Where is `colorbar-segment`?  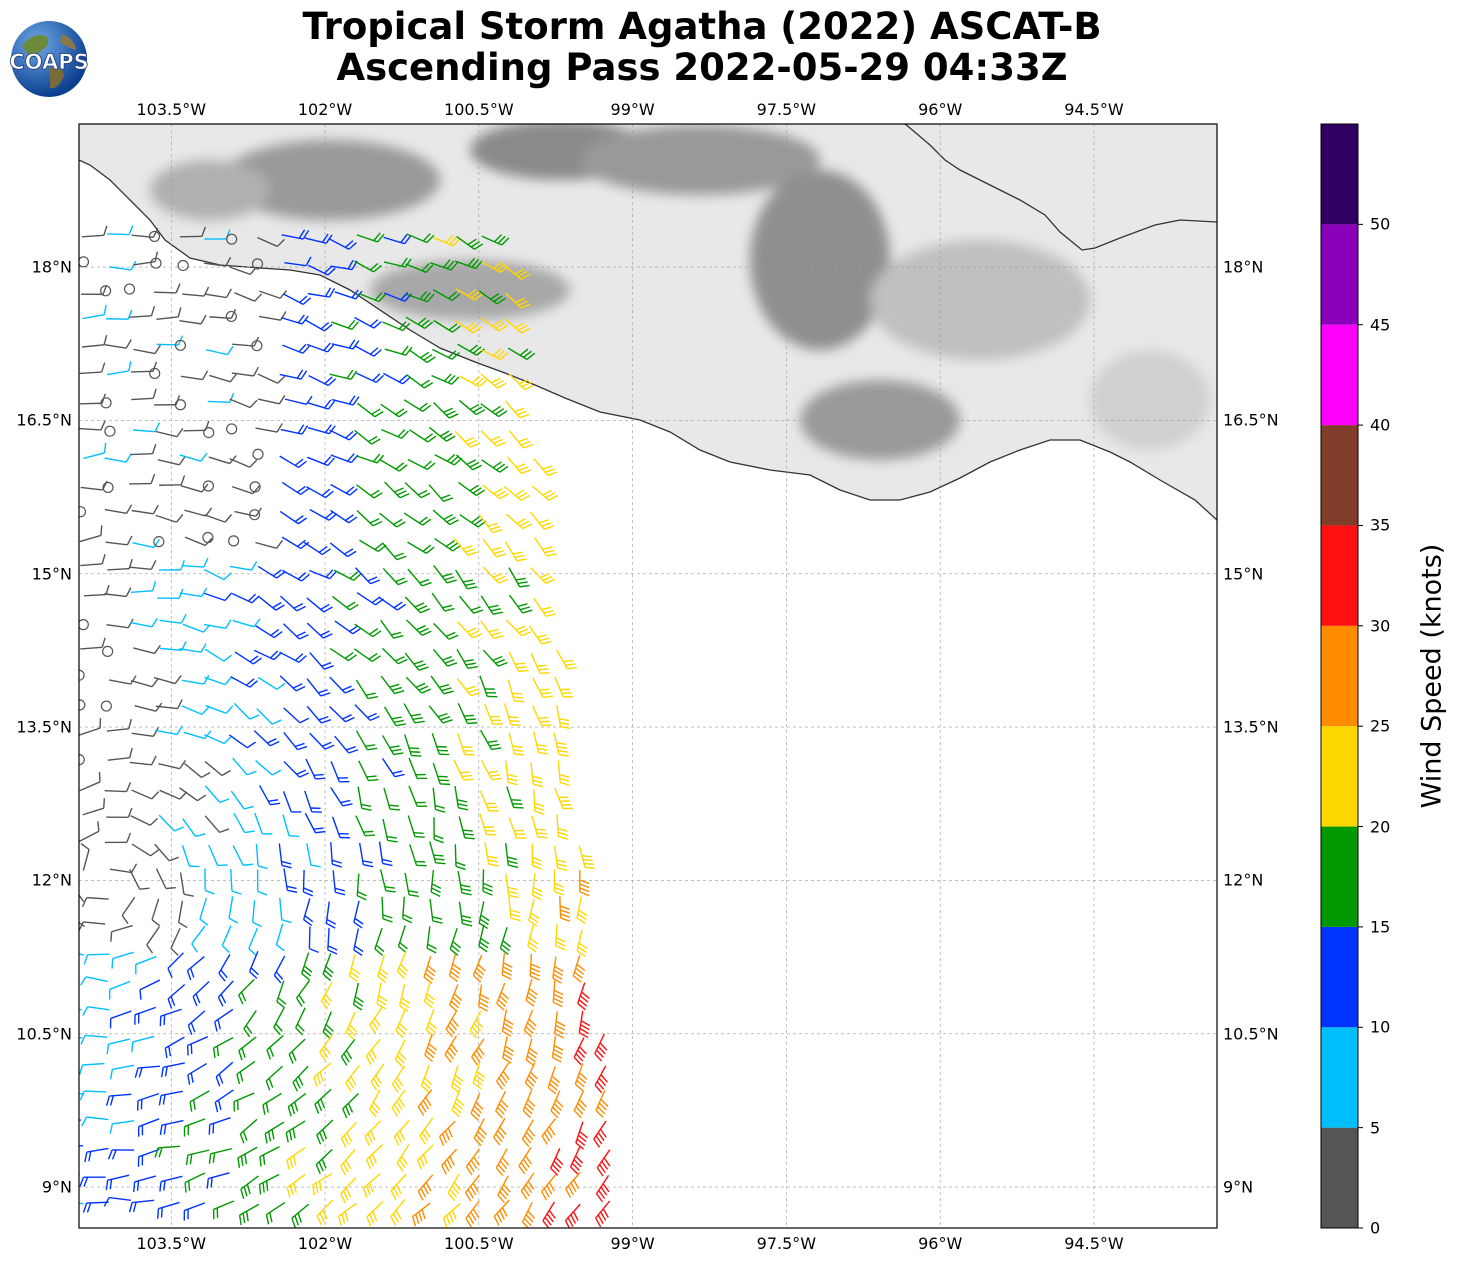
colorbar-segment is located at coordinates (1339, 575).